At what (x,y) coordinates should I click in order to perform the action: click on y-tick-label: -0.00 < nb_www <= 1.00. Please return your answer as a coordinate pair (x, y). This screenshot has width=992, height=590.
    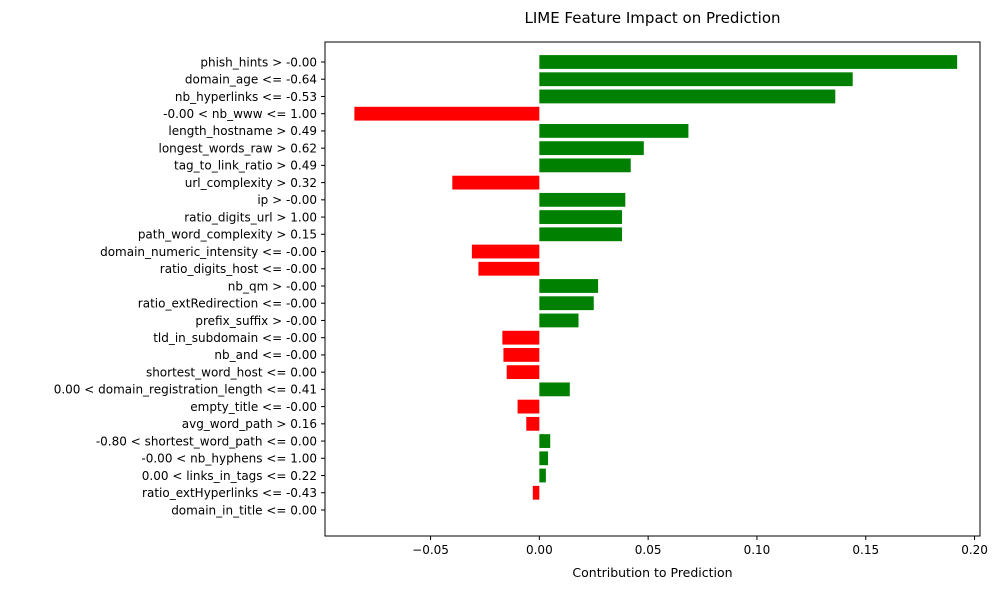
    Looking at the image, I should click on (240, 114).